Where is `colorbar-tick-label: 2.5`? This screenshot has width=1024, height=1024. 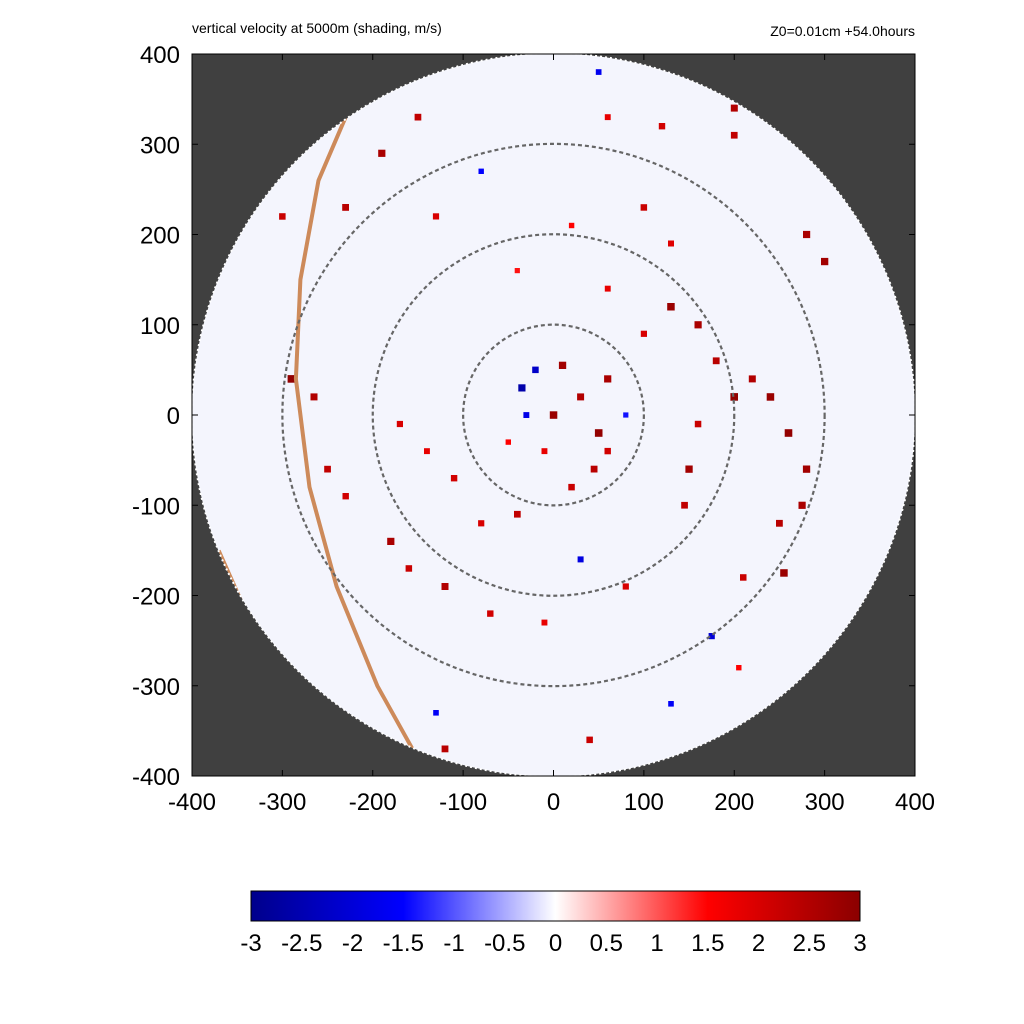 colorbar-tick-label: 2.5 is located at coordinates (809, 943).